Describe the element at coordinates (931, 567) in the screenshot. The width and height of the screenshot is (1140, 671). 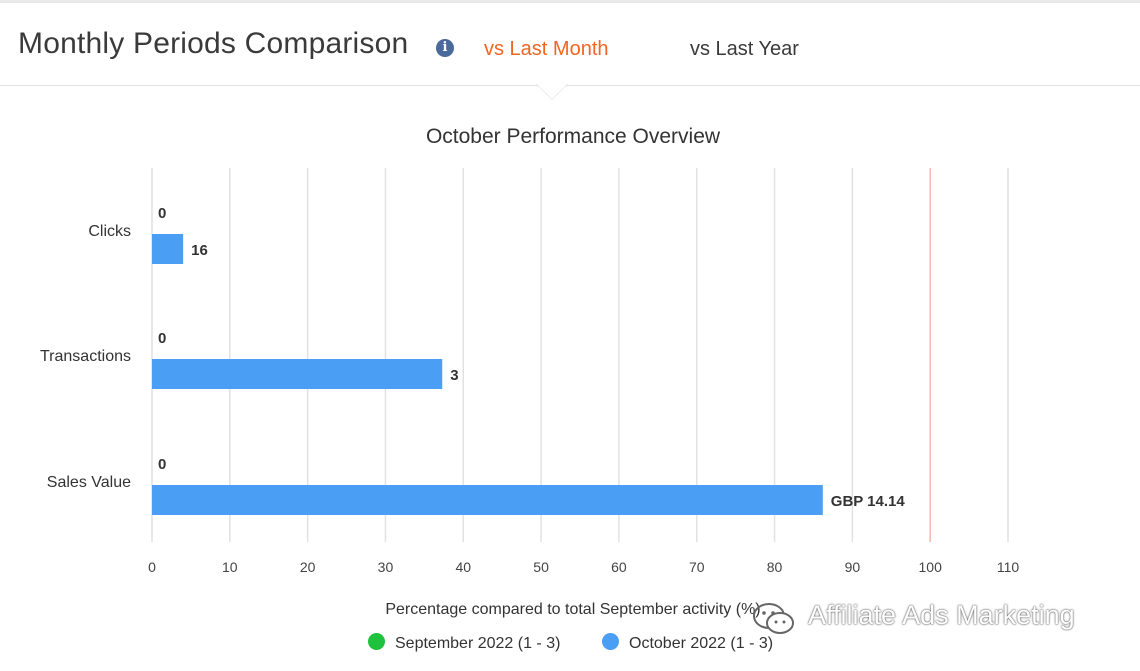
I see `x-tick-label: 100` at that location.